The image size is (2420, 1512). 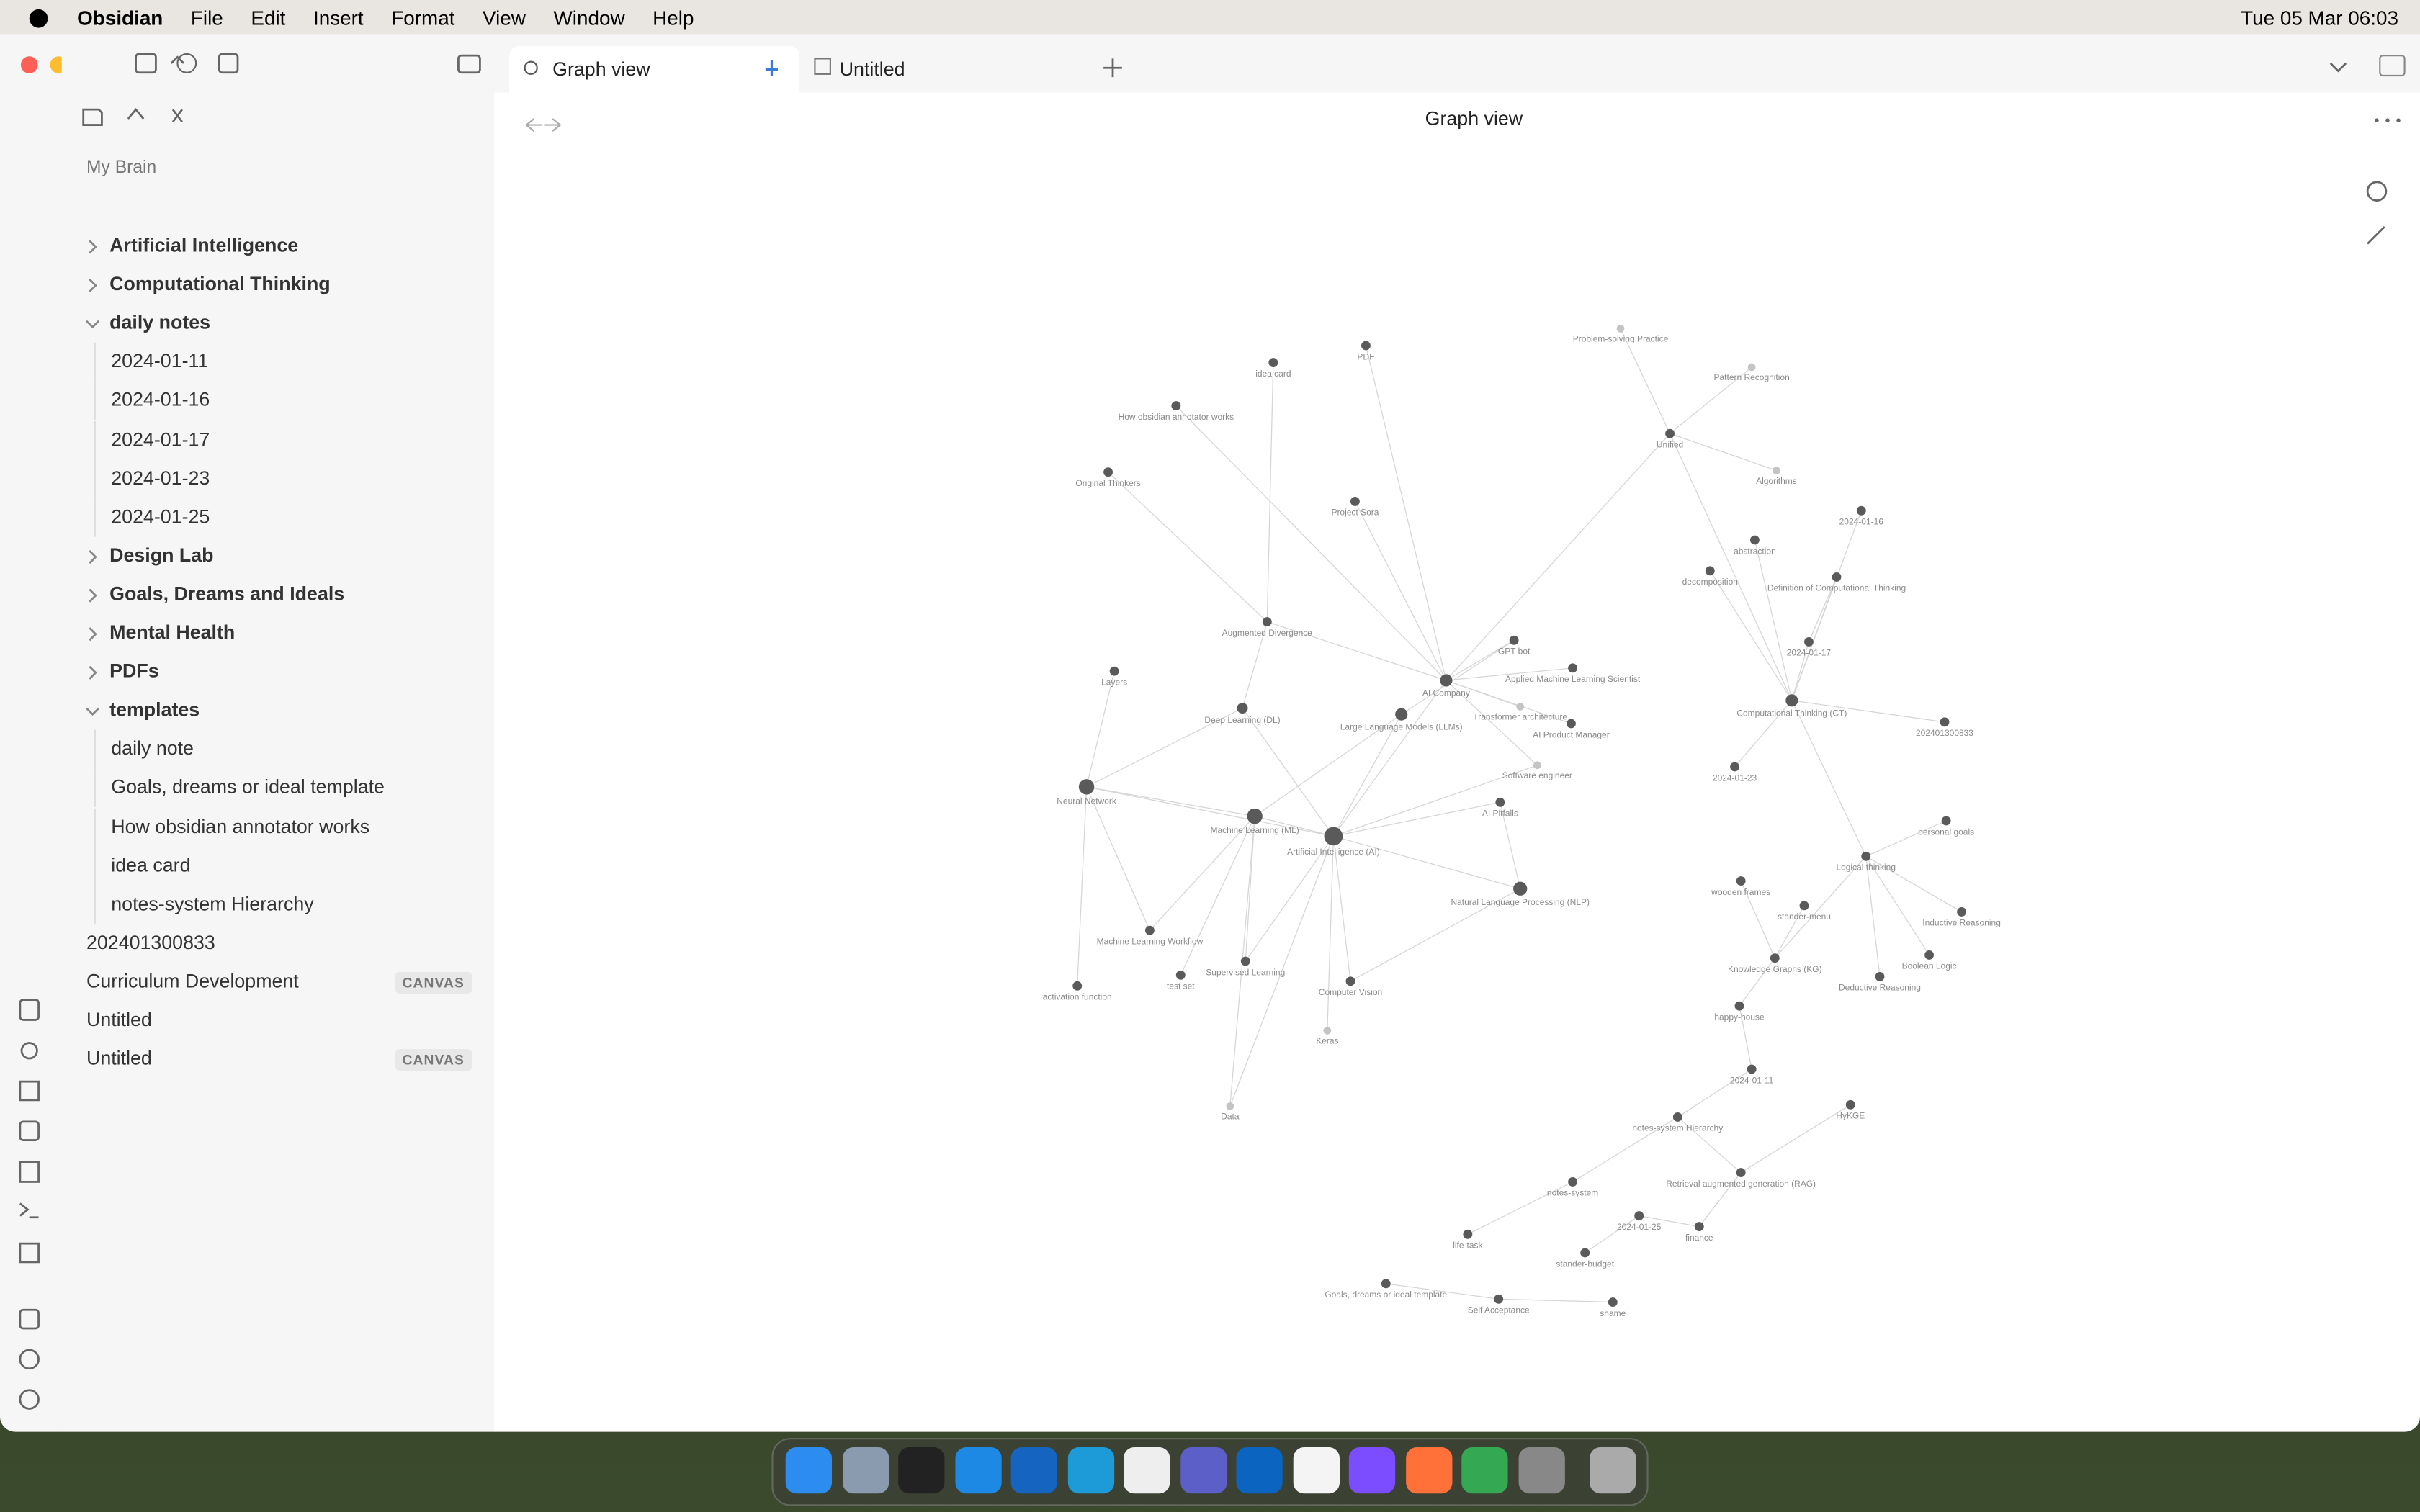 What do you see at coordinates (39, 16) in the screenshot?
I see `apple-menu` at bounding box center [39, 16].